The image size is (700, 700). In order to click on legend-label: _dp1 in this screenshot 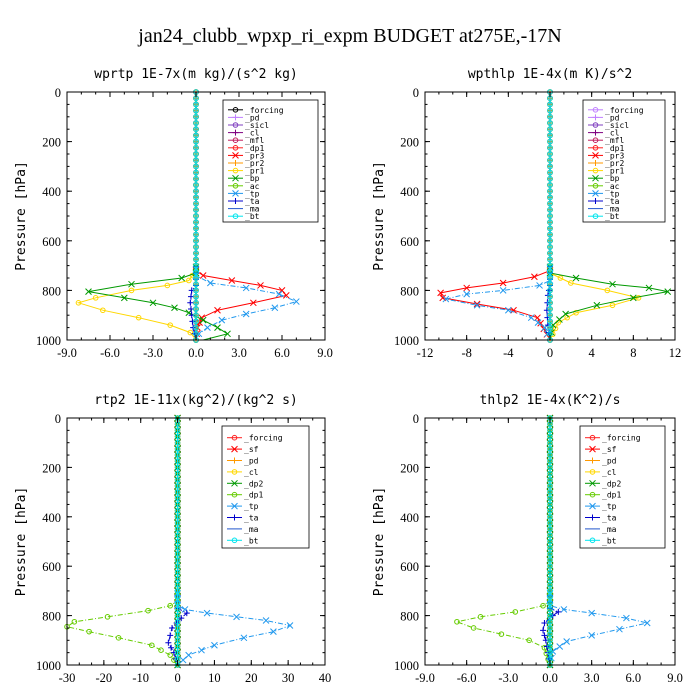, I will do `click(254, 148)`.